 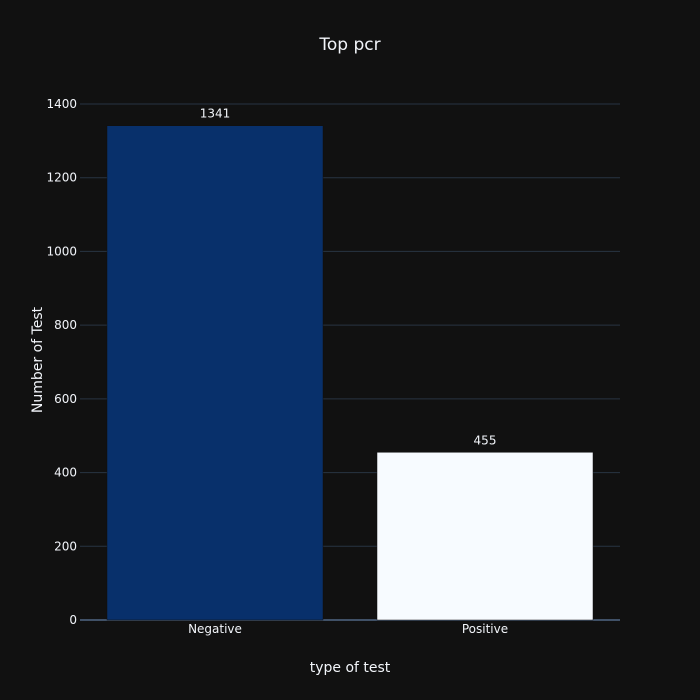 What do you see at coordinates (349, 45) in the screenshot?
I see `chart-title: Top pcr` at bounding box center [349, 45].